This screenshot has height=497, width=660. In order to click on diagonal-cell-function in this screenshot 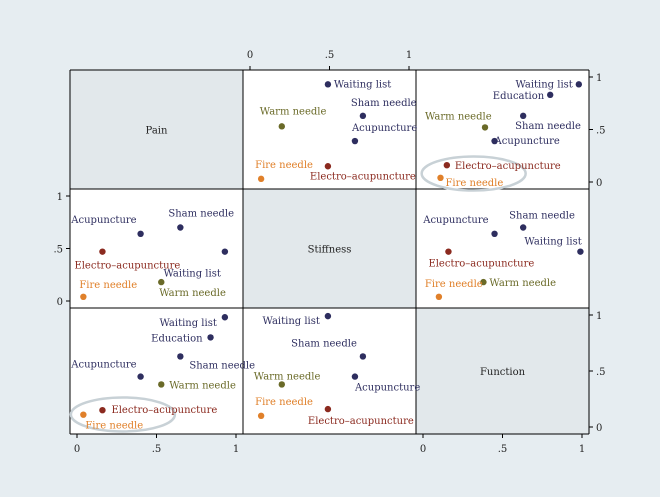, I will do `click(502, 371)`.